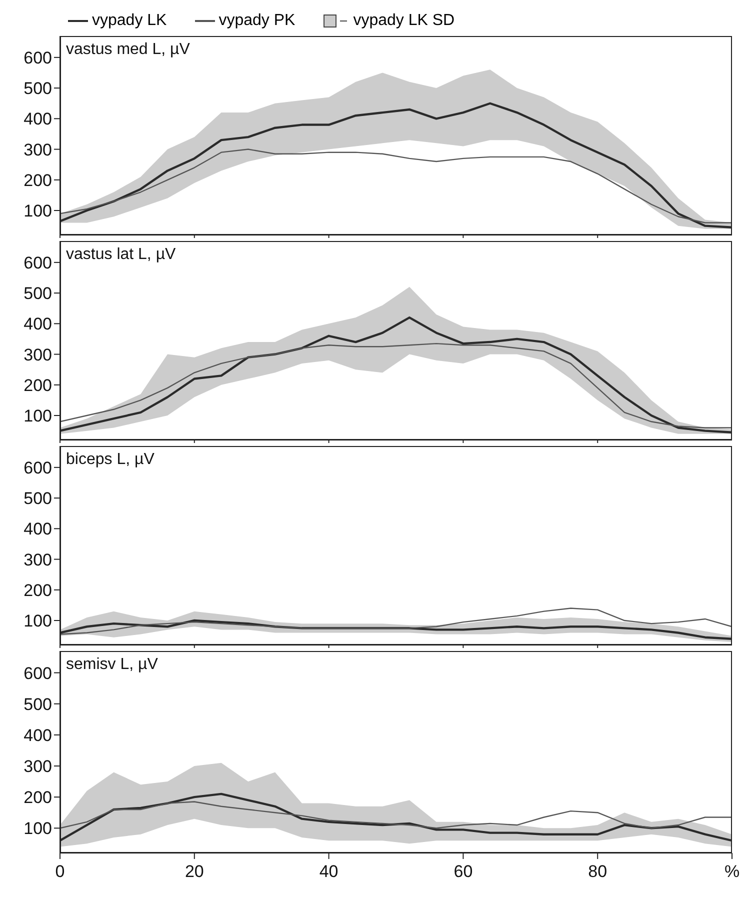 The image size is (750, 901). Describe the element at coordinates (404, 21) in the screenshot. I see `text: vypady LK SD` at that location.